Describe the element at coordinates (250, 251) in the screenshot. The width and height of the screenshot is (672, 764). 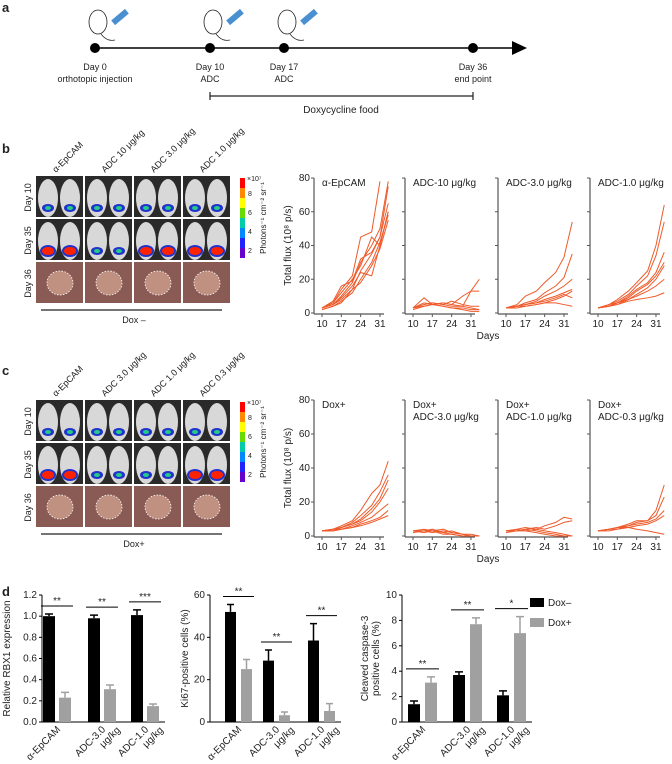
I see `colorbar-tick: 2` at that location.